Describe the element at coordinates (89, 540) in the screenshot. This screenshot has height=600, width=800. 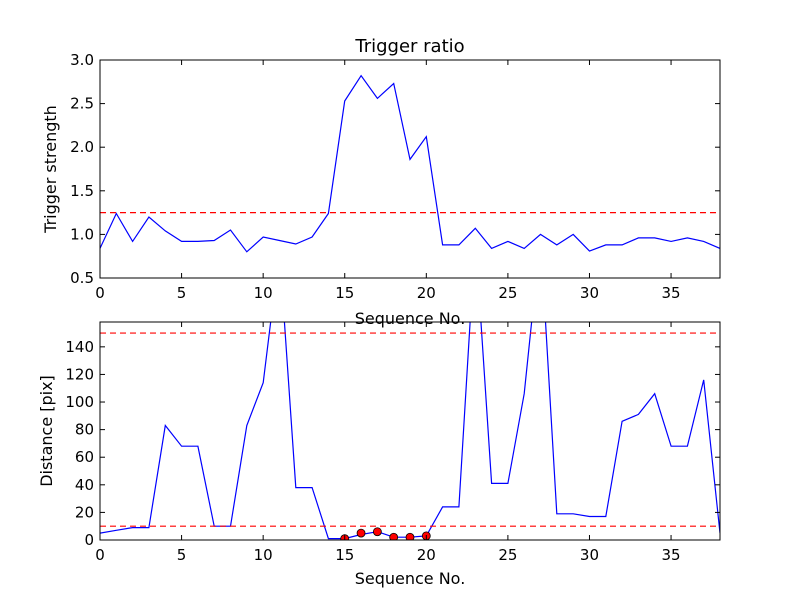
I see `y-tick-label-bottom: 0` at that location.